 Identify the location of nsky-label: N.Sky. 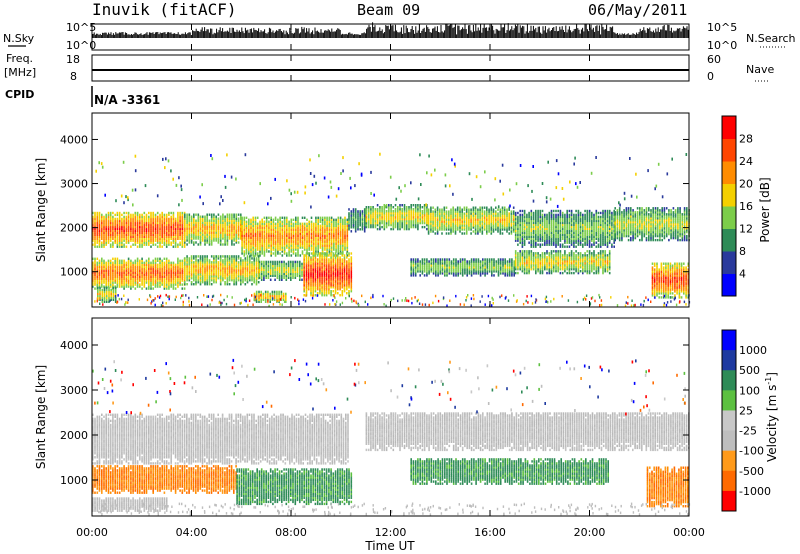
(19, 38).